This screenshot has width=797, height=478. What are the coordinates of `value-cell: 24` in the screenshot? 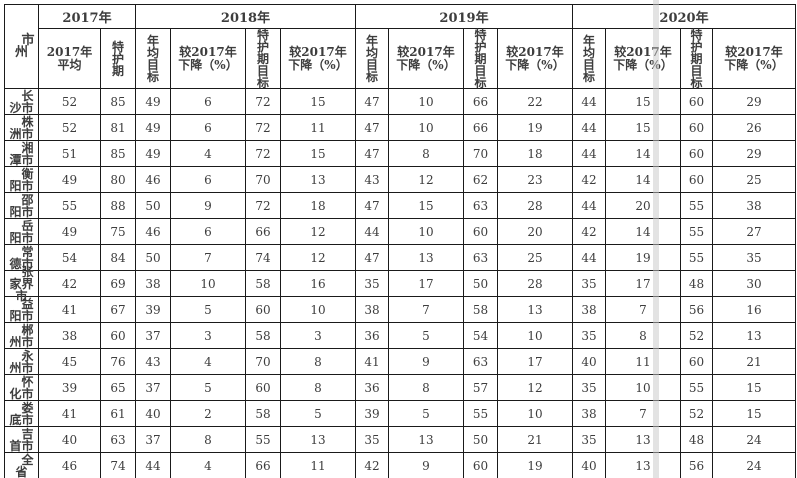 It's located at (754, 465).